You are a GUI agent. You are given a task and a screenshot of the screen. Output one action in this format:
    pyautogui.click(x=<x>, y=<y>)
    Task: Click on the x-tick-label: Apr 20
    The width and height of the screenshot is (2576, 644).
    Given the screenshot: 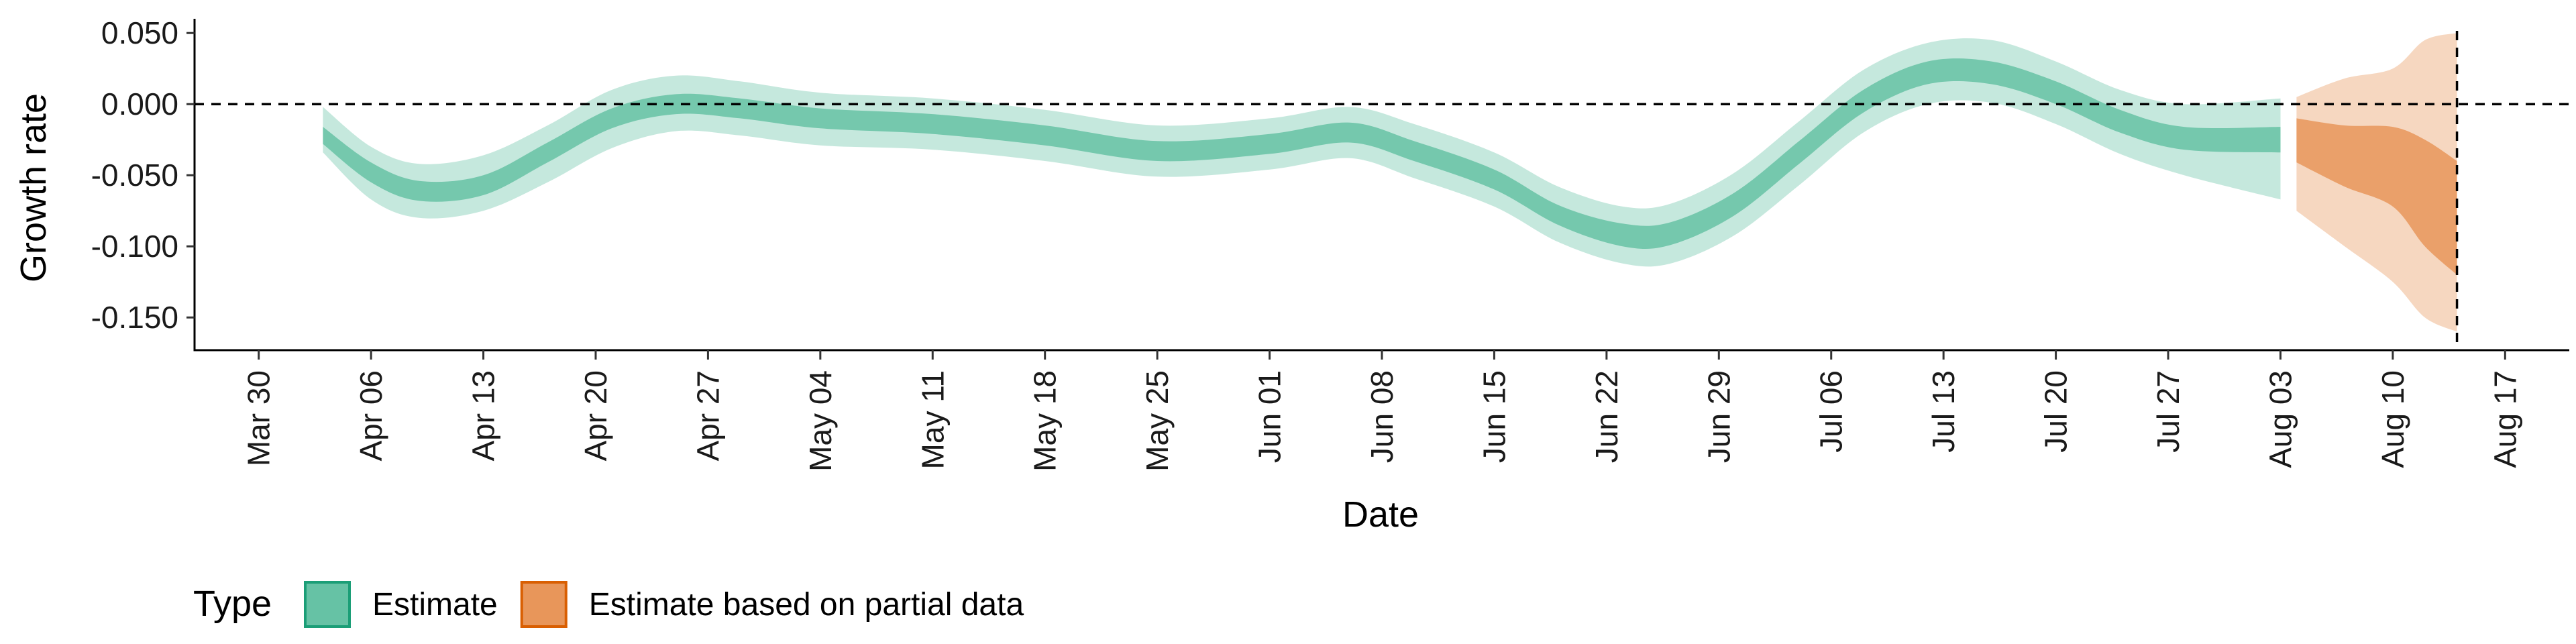 What is the action you would take?
    pyautogui.click(x=595, y=416)
    